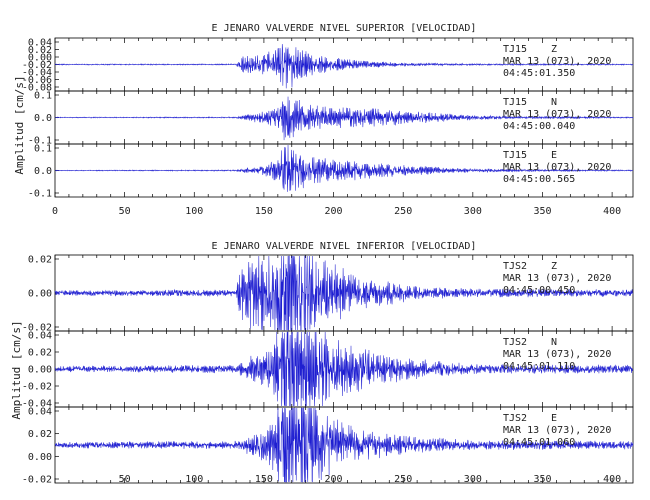 Image resolution: width=650 pixels, height=500 pixels. Describe the element at coordinates (539, 366) in the screenshot. I see `trace-time: 04:45:01.110` at that location.